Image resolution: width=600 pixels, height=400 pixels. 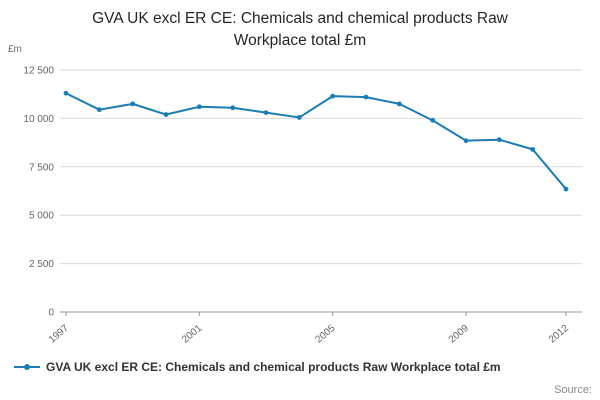 What do you see at coordinates (325, 334) in the screenshot?
I see `x-tick-label: 2005` at bounding box center [325, 334].